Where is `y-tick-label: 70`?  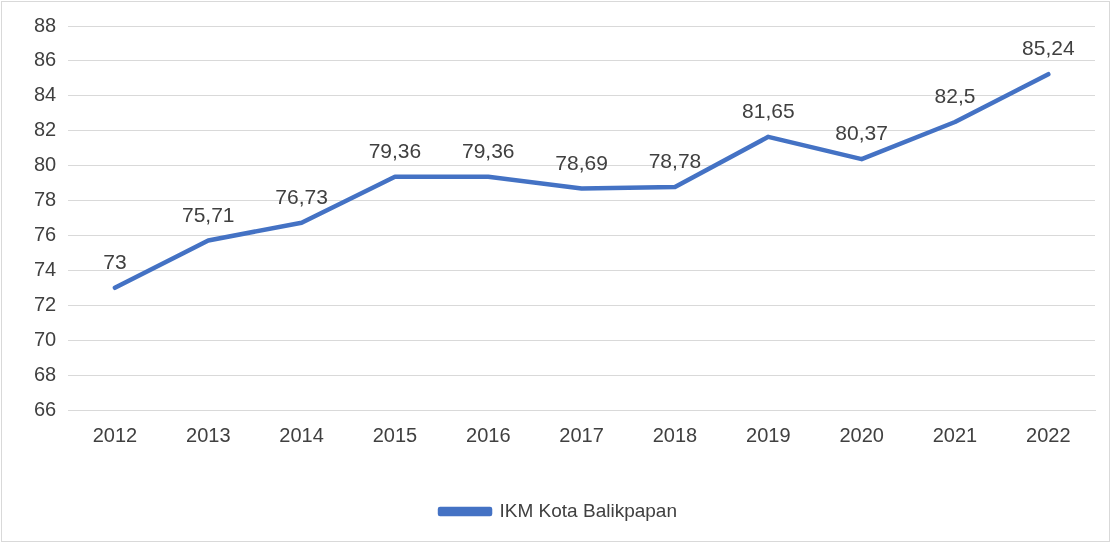 y-tick-label: 70 is located at coordinates (45, 338).